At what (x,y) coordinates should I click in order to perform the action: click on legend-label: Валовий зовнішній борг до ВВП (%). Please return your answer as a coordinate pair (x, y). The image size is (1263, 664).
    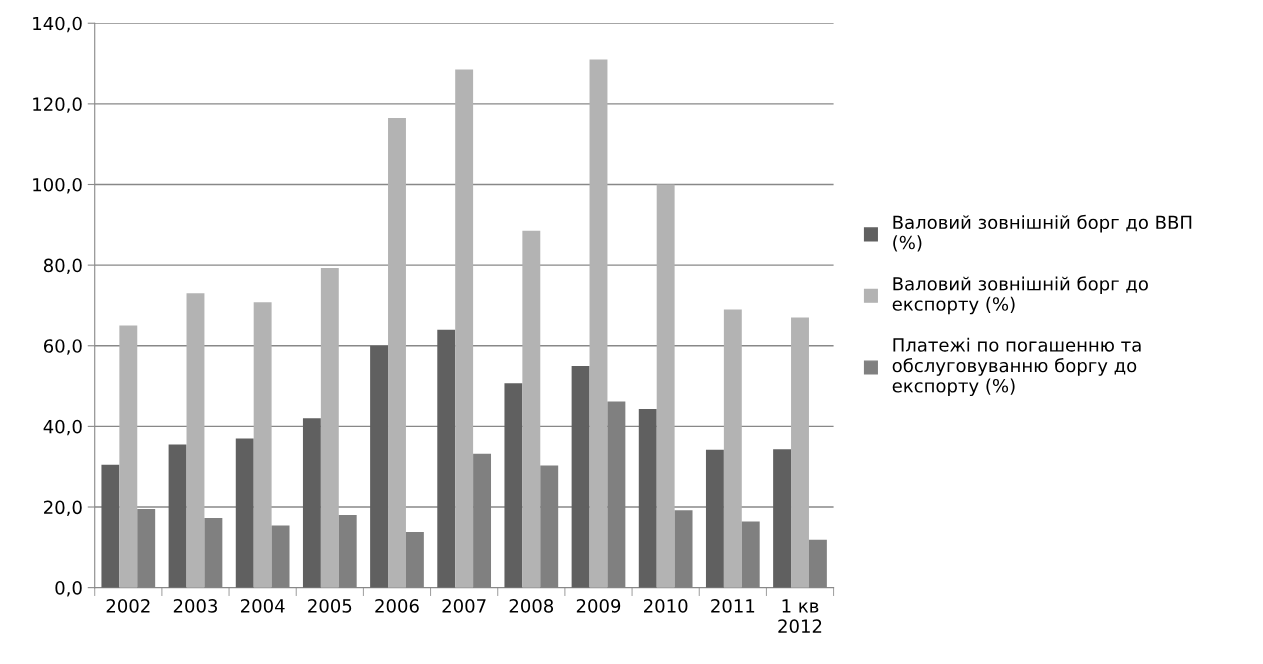
    Looking at the image, I should click on (1042, 233).